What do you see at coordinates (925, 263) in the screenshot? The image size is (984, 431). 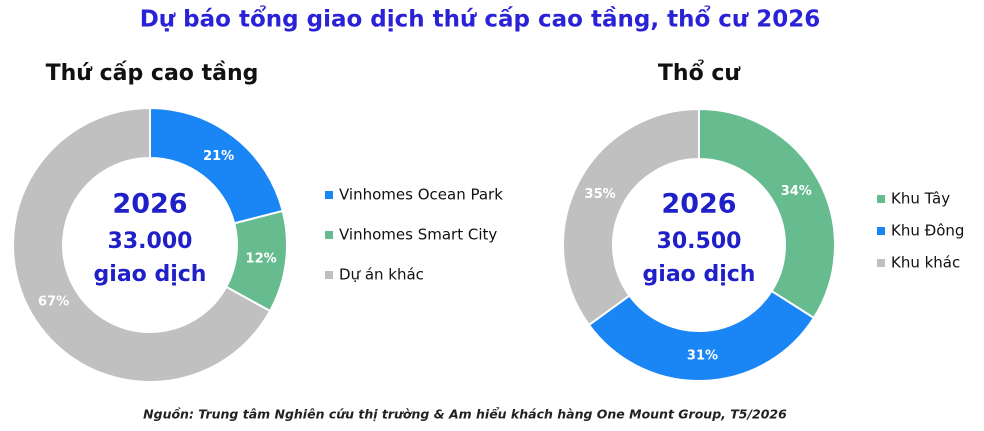 I see `legend-label: Khu khác` at bounding box center [925, 263].